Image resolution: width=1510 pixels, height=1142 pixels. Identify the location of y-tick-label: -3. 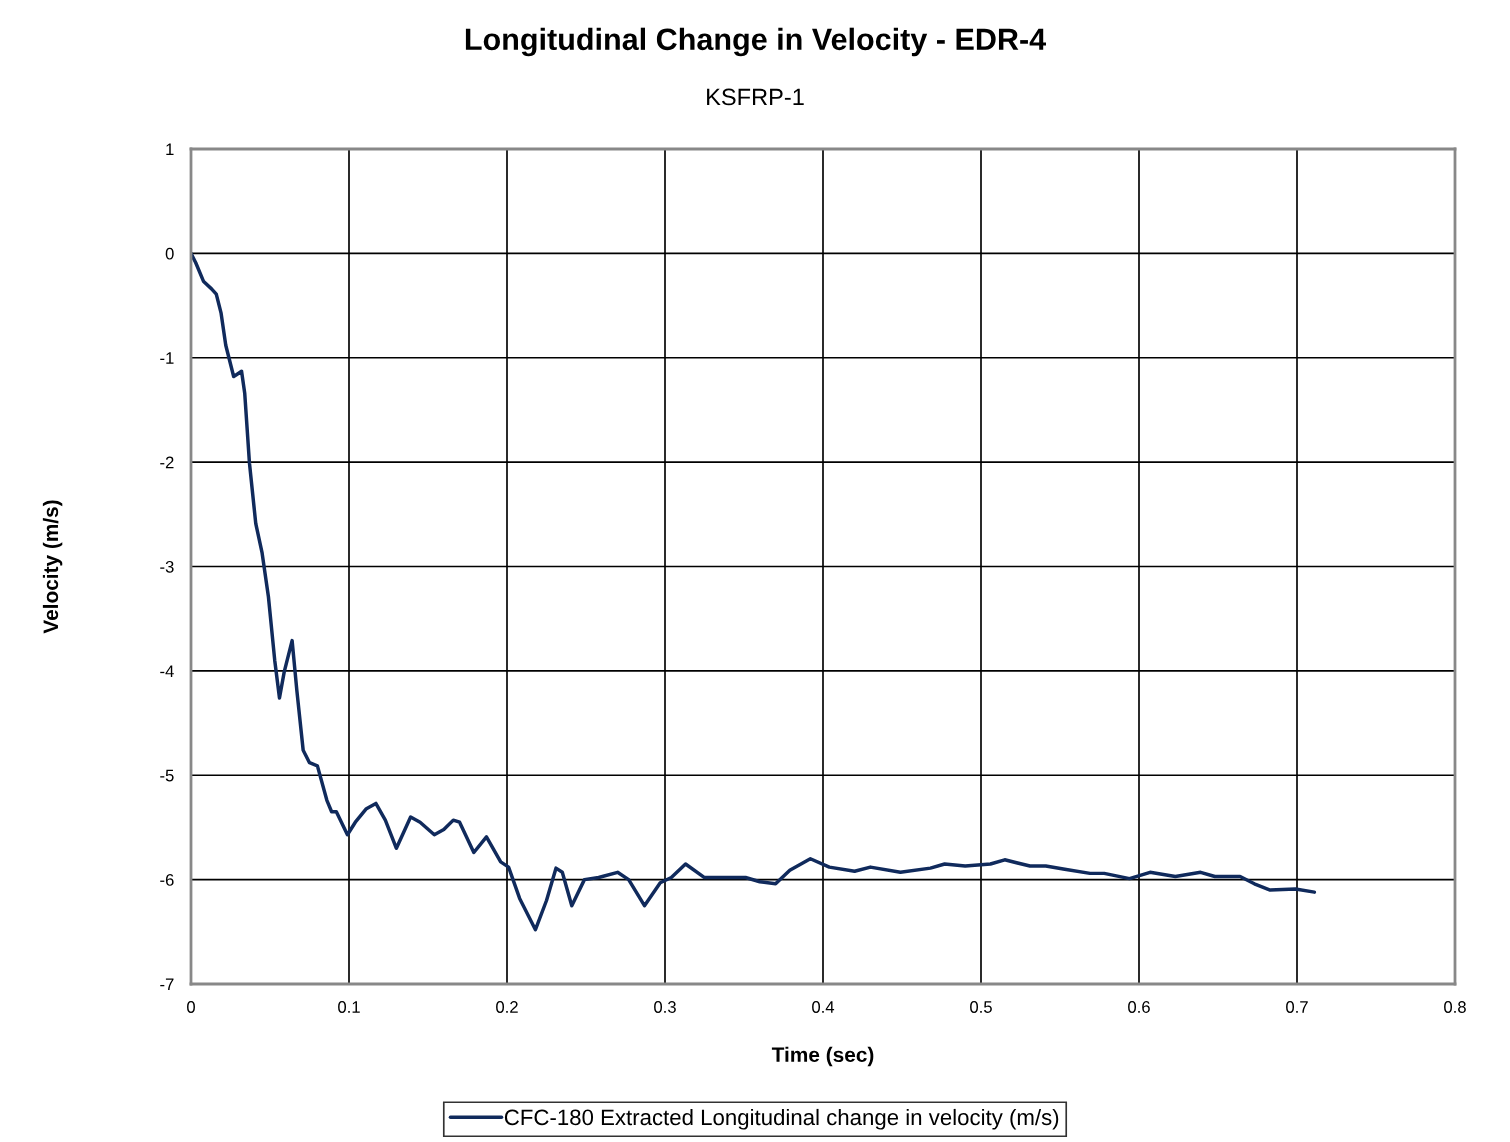
(167, 566).